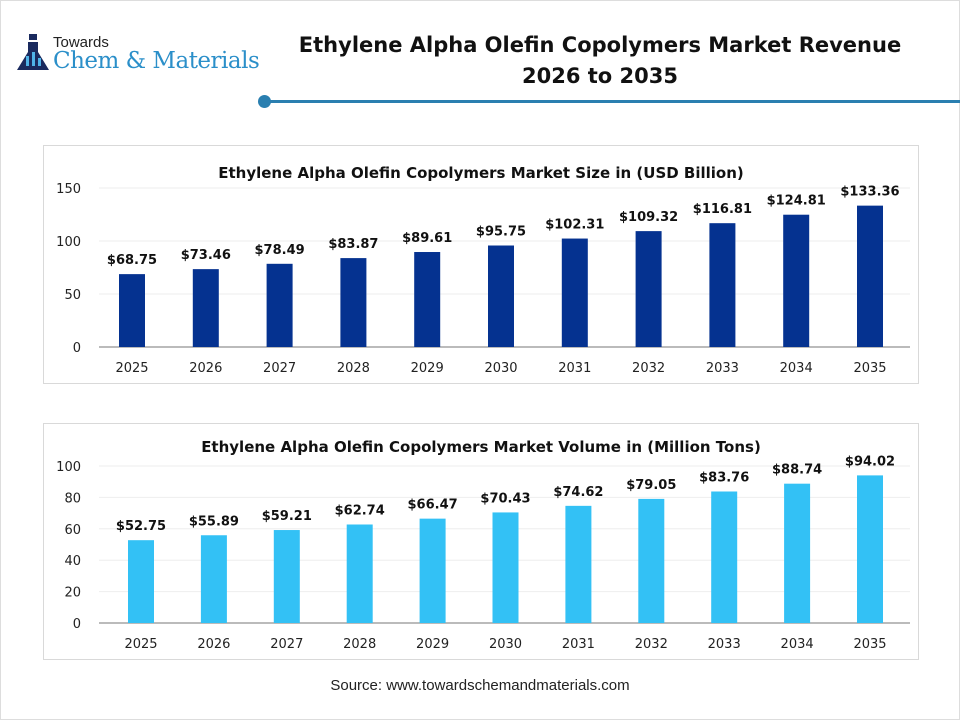 Image resolution: width=960 pixels, height=720 pixels. What do you see at coordinates (214, 521) in the screenshot?
I see `data-label: $55.89` at bounding box center [214, 521].